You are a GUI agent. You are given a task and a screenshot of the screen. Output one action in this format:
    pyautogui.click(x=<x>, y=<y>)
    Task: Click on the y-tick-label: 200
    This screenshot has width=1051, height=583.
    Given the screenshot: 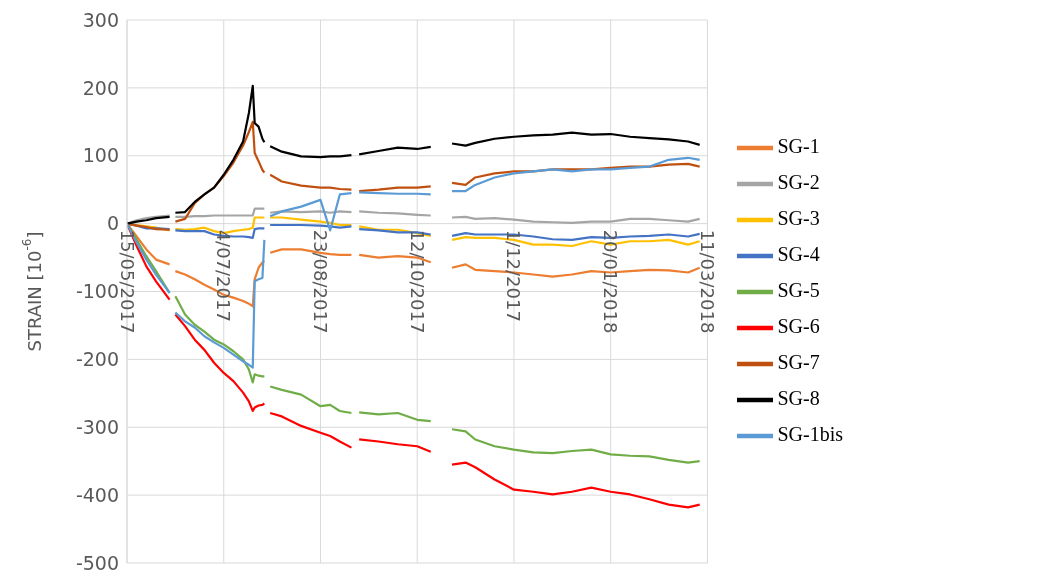 What is the action you would take?
    pyautogui.click(x=100, y=87)
    